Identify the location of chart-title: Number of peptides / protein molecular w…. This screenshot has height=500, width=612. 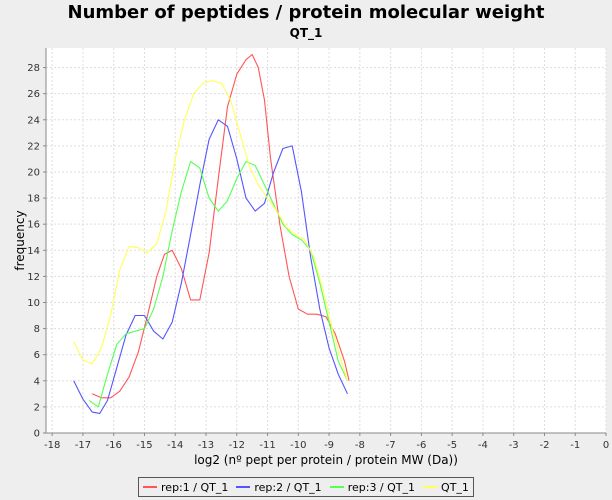
(306, 12).